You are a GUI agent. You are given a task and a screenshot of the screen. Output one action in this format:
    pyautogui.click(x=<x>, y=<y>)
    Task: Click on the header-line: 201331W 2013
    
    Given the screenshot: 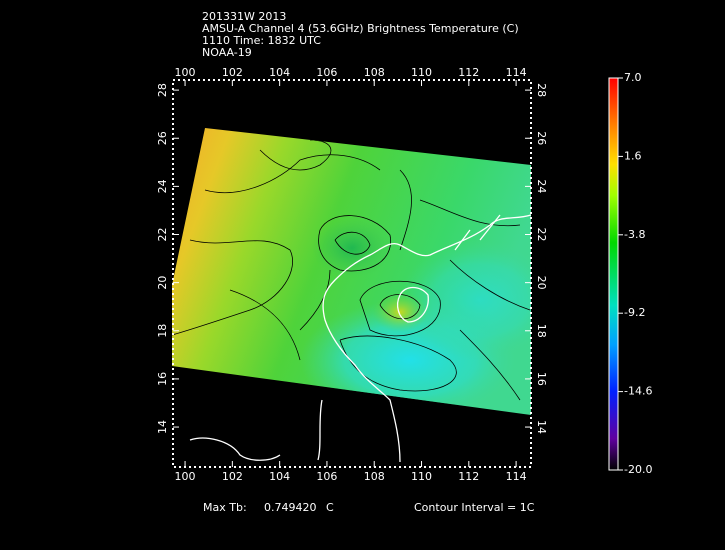 What is the action you would take?
    pyautogui.click(x=244, y=16)
    